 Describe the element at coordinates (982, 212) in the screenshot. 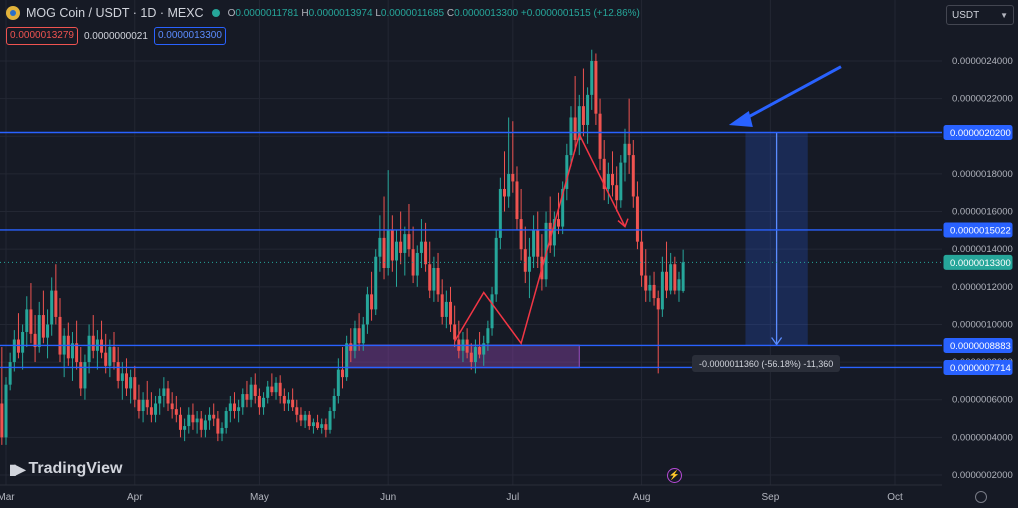

I see `y-tick-label: 0.0000016000` at that location.